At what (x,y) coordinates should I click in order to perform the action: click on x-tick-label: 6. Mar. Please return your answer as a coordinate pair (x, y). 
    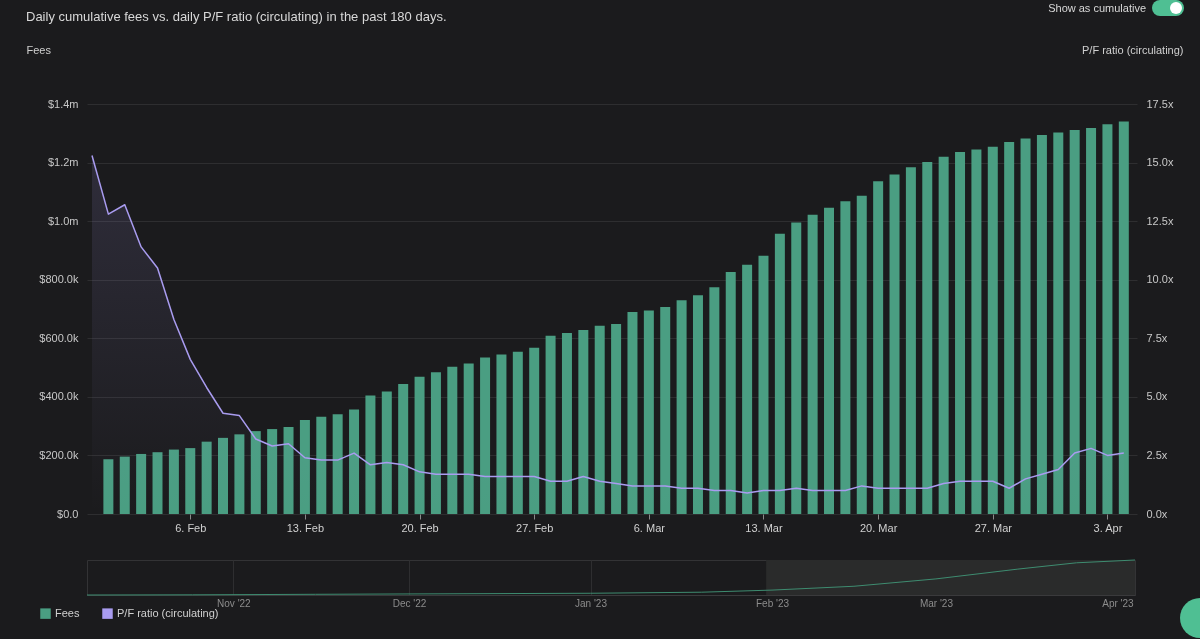
    Looking at the image, I should click on (649, 527).